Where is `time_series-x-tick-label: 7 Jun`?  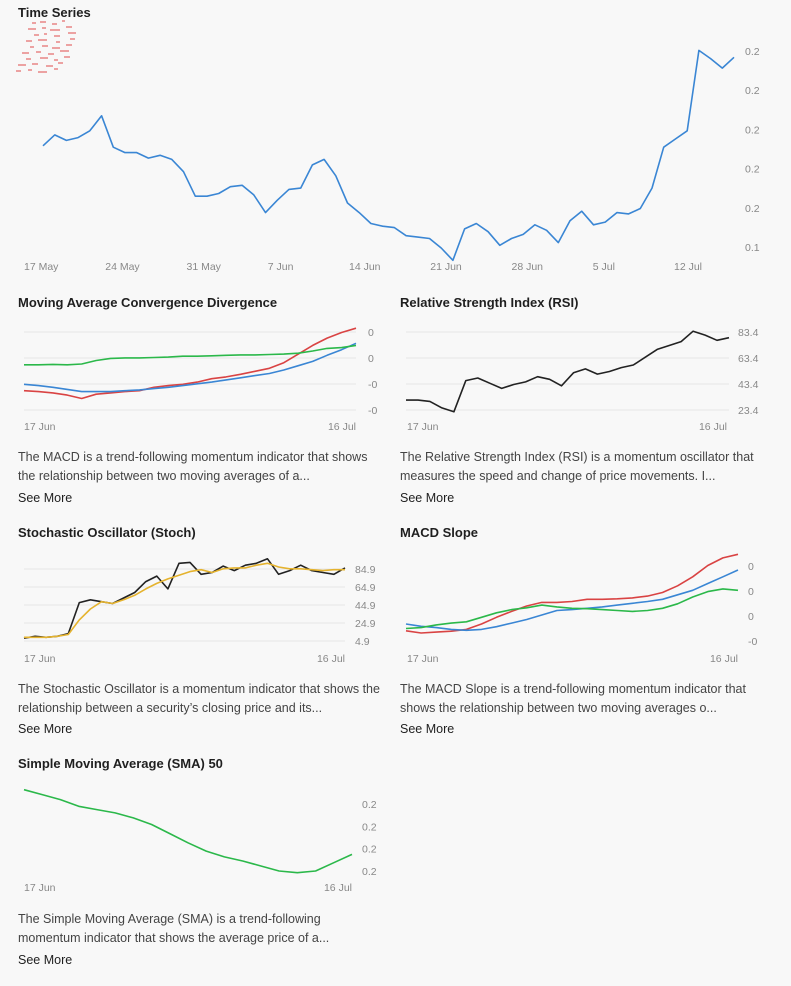
time_series-x-tick-label: 7 Jun is located at coordinates (281, 267).